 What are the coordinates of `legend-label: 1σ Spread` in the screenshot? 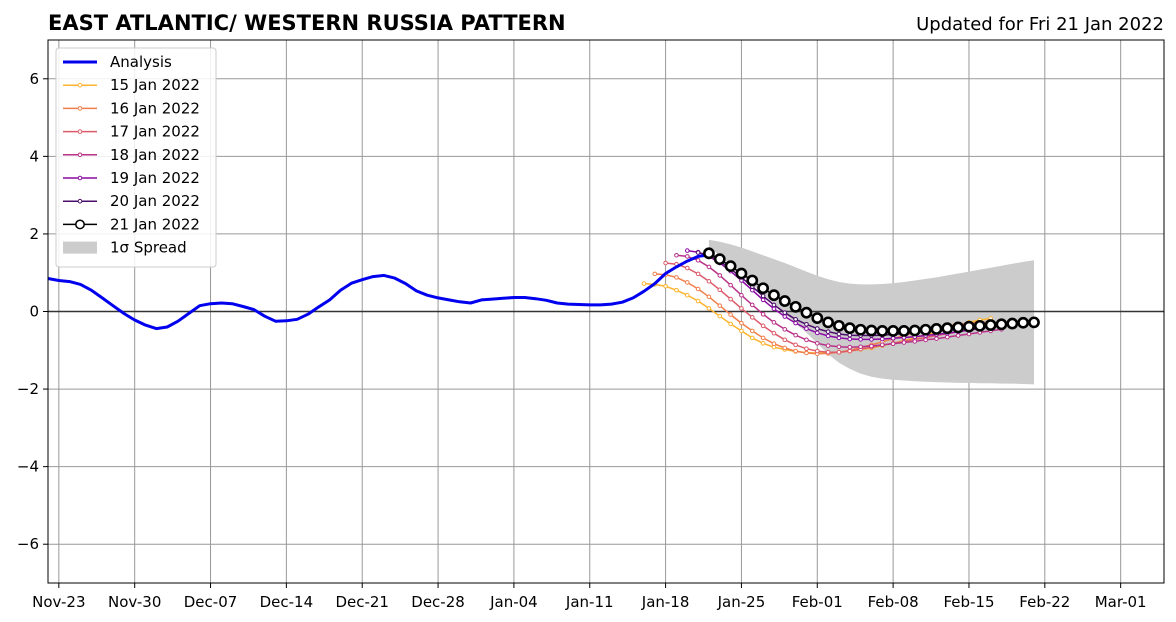 It's located at (148, 248).